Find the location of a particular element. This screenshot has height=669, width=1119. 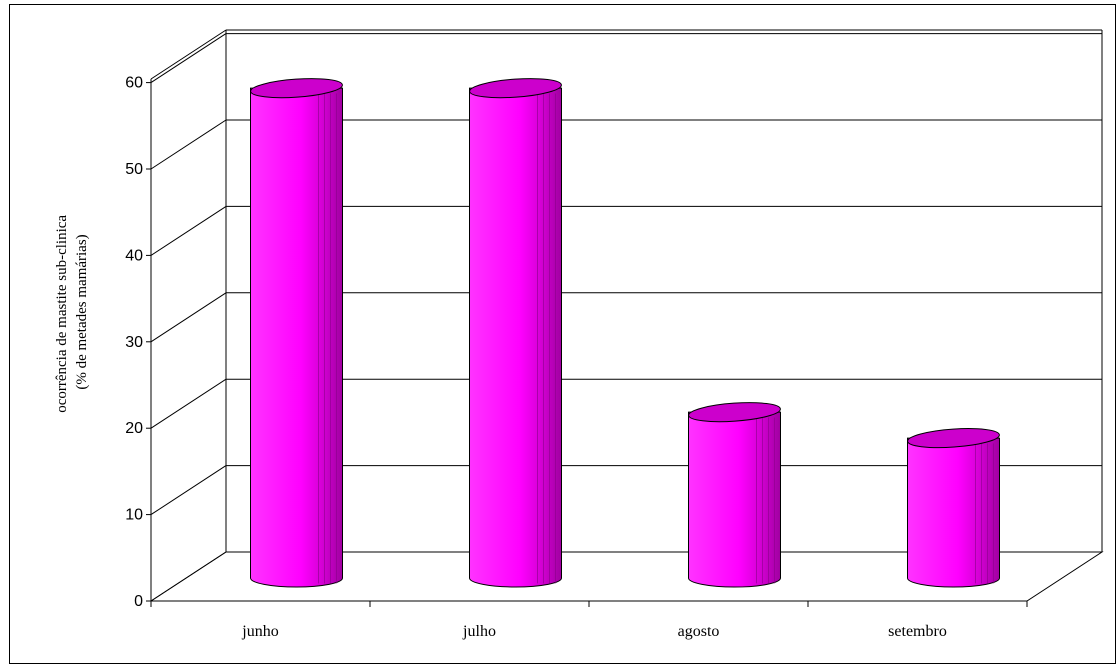

bar-junho is located at coordinates (296, 333).